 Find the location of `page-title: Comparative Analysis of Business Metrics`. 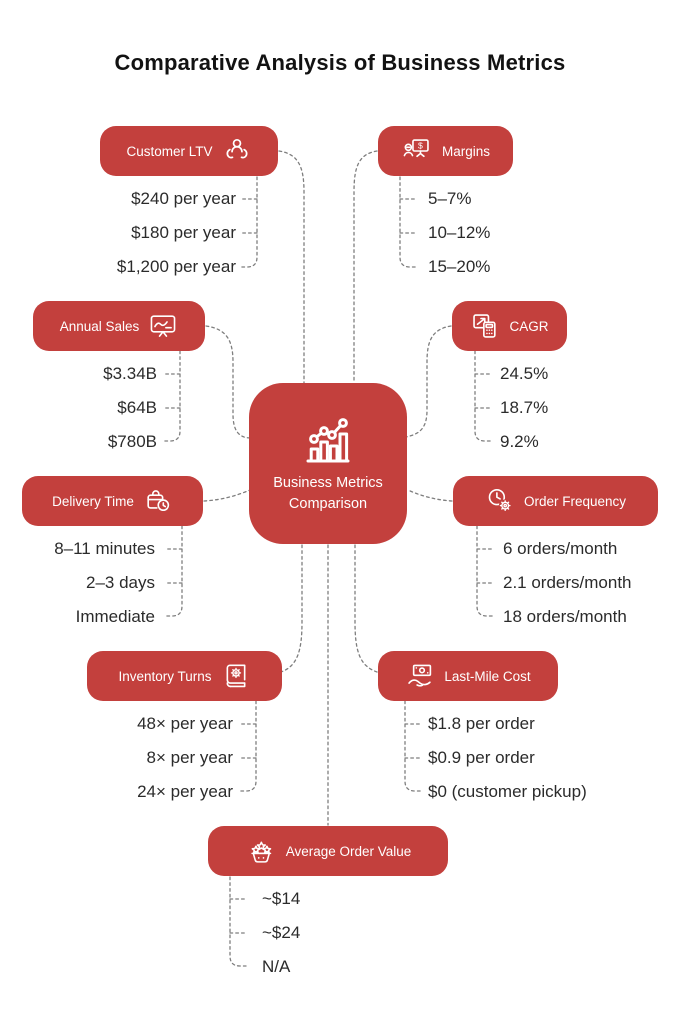

page-title: Comparative Analysis of Business Metrics is located at coordinates (340, 62).